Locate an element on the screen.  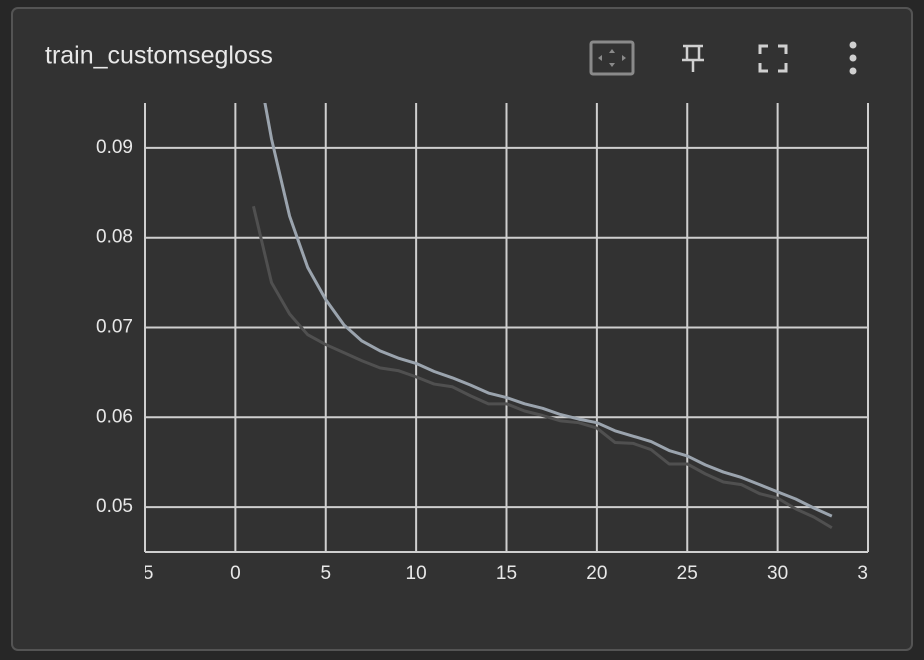
y-tick-label: 0.05 is located at coordinates (114, 506).